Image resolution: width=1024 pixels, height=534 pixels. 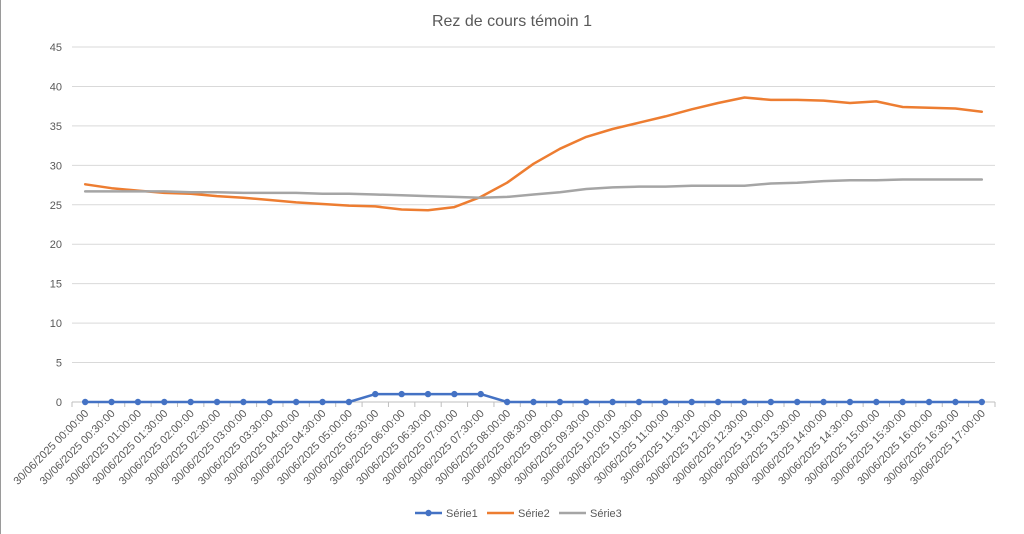 What do you see at coordinates (56, 324) in the screenshot?
I see `y-tick-label: 10` at bounding box center [56, 324].